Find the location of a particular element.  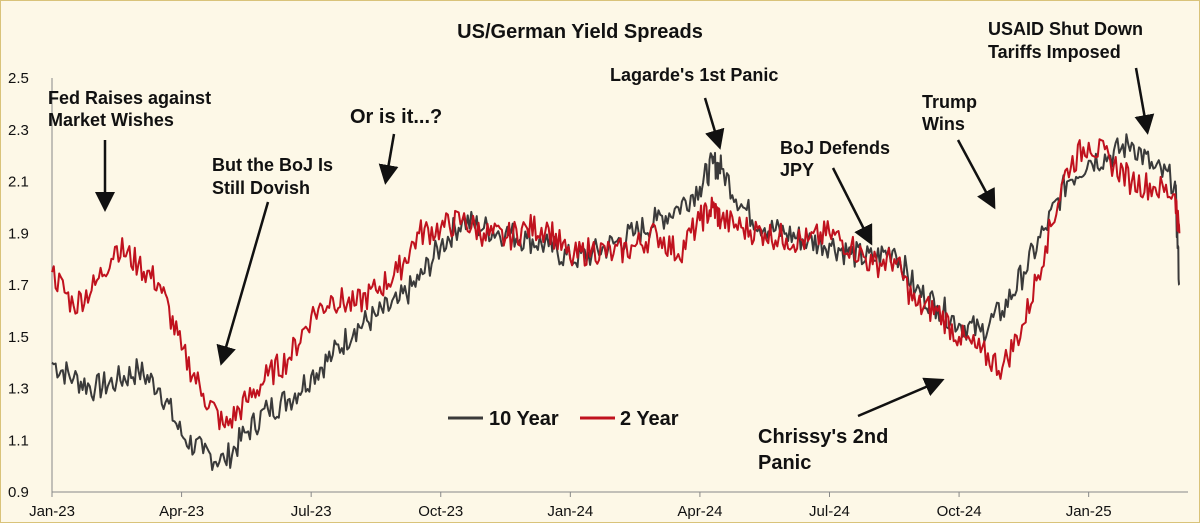

y-tick-label: 1.3 is located at coordinates (18, 389).